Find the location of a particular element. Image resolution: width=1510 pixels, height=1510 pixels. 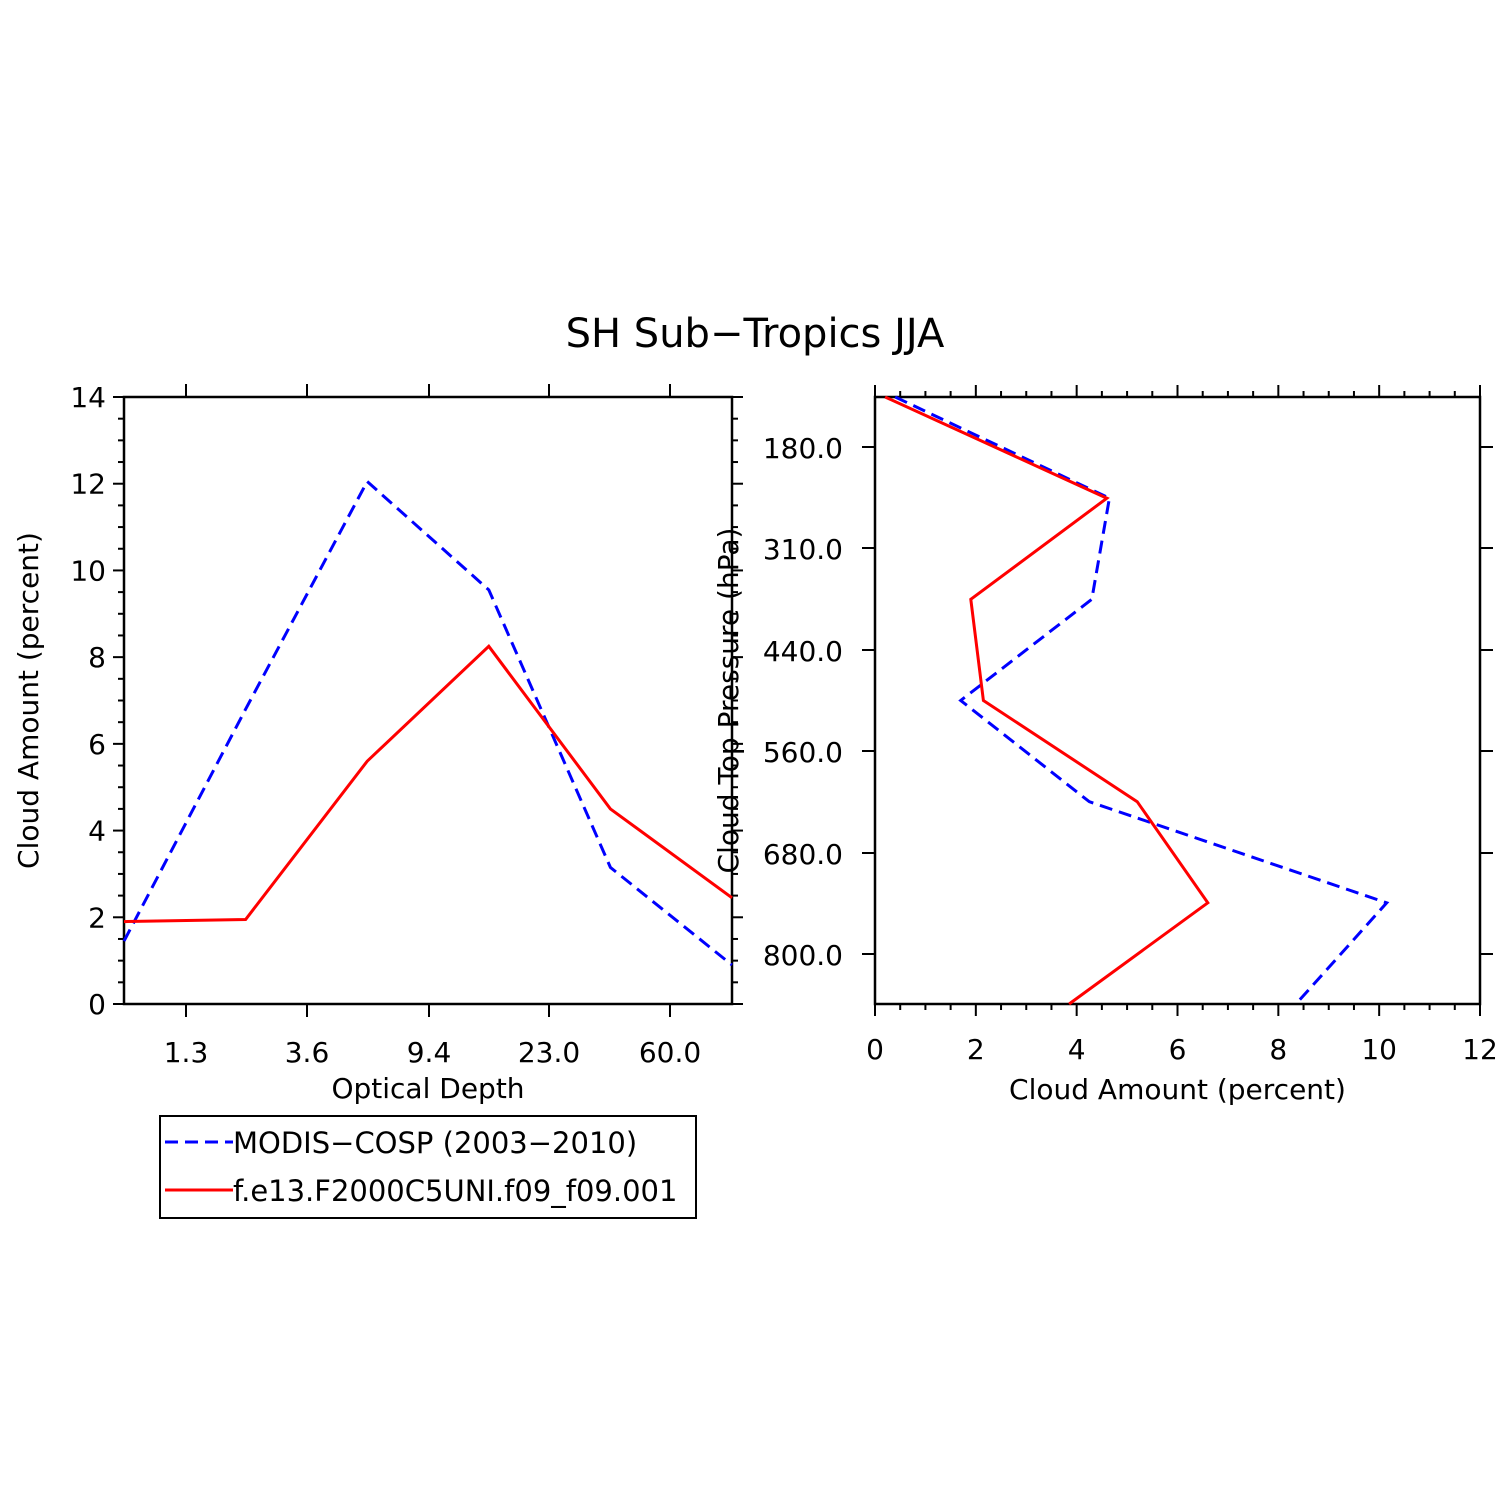

x-tick-label: 60.0 is located at coordinates (670, 1052).